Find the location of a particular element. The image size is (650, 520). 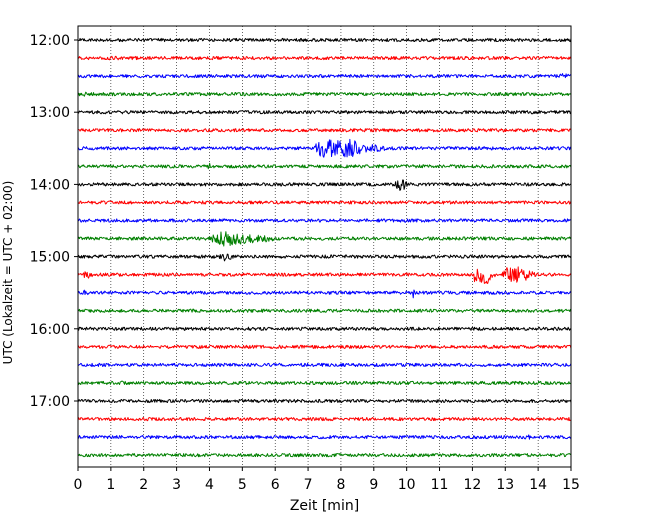

x-tick-label: 11 is located at coordinates (440, 485).